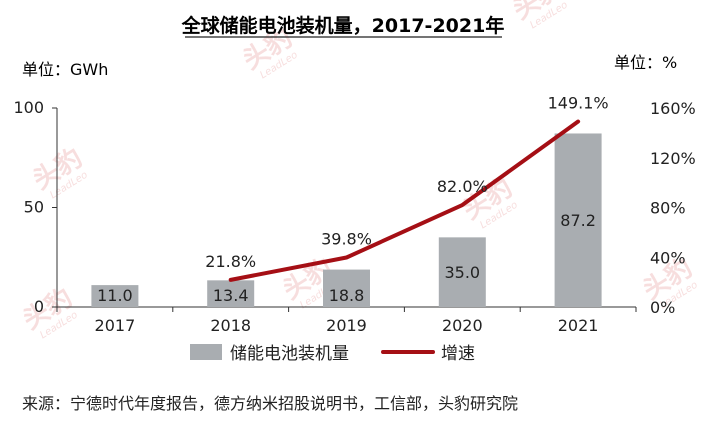  I want to click on legend: 储能电池装机量 增速, so click(332, 354).